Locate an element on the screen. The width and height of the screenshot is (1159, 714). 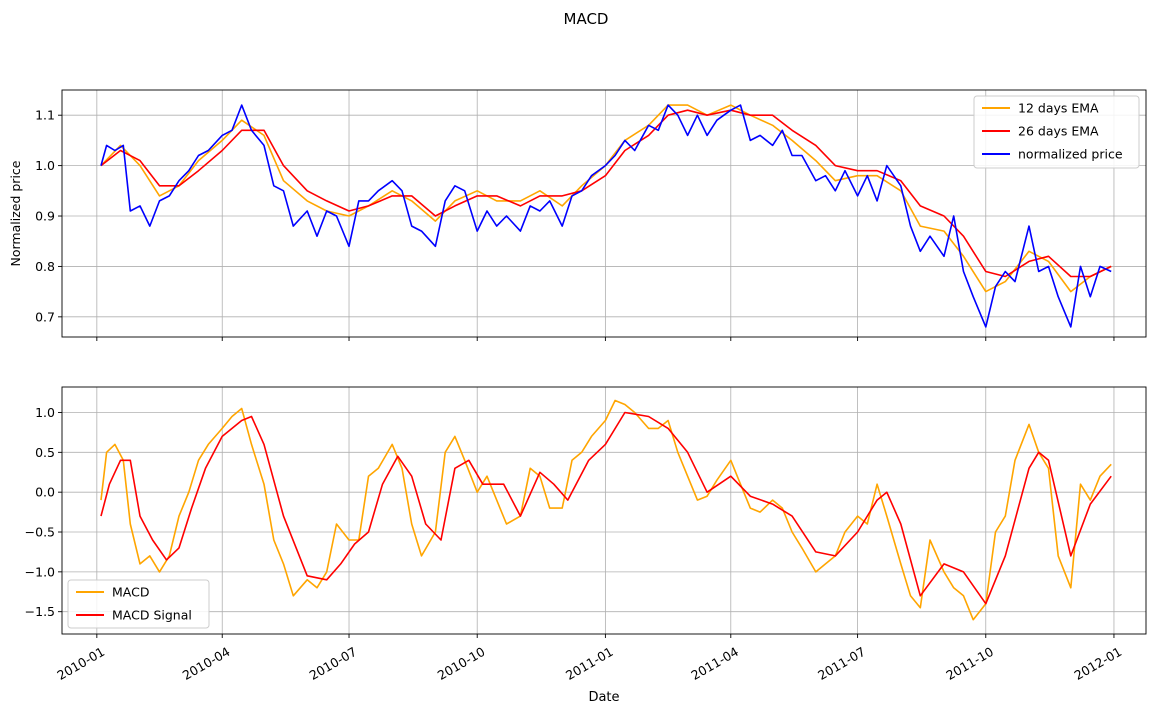
legend-label-26-days-ema: 26 days EMA is located at coordinates (1058, 131).